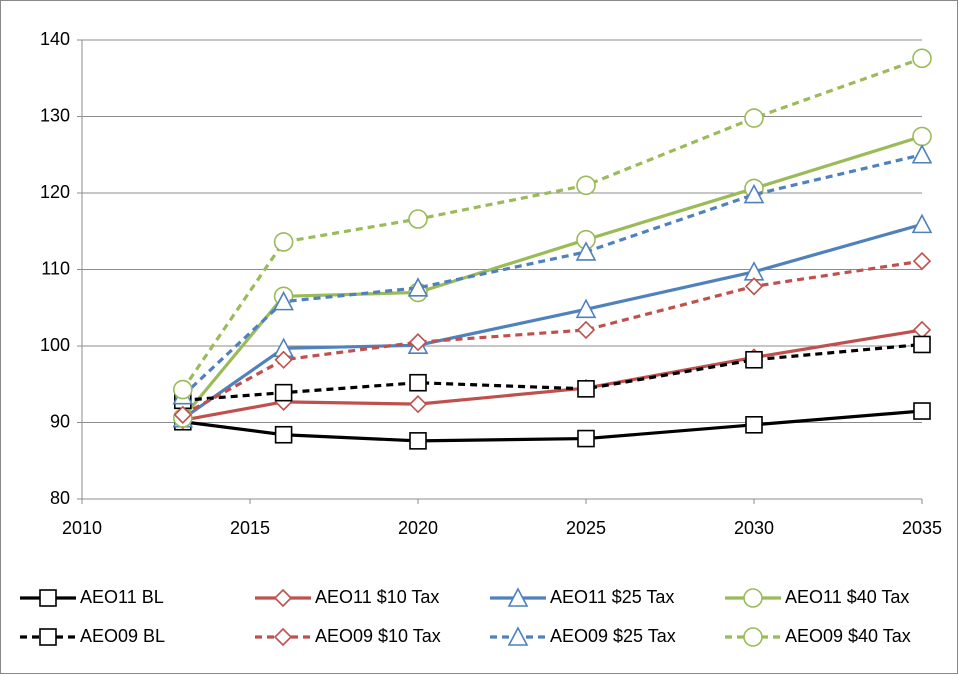 The image size is (959, 675). I want to click on y-tick-label: 90, so click(60, 421).